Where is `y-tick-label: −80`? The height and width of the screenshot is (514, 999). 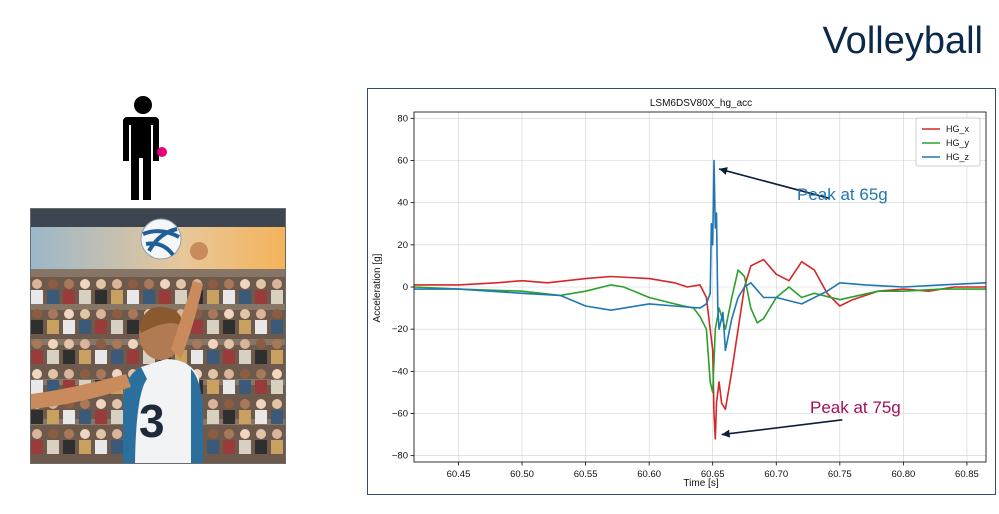 y-tick-label: −80 is located at coordinates (400, 456).